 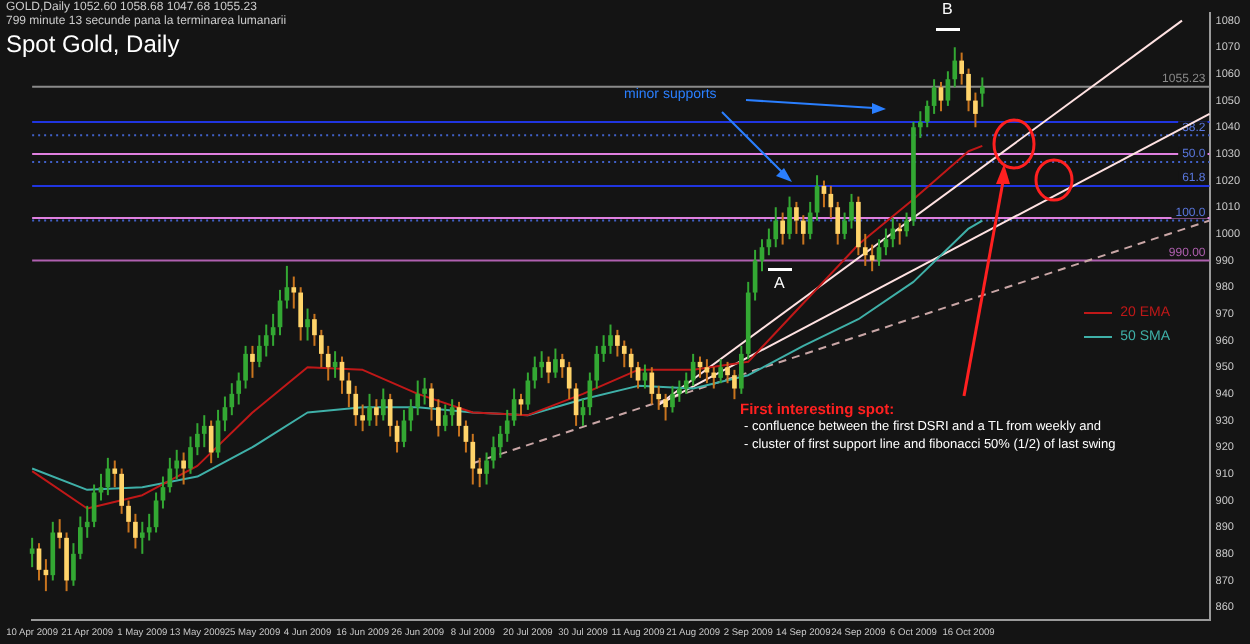 I want to click on annotation: B, so click(x=947, y=9).